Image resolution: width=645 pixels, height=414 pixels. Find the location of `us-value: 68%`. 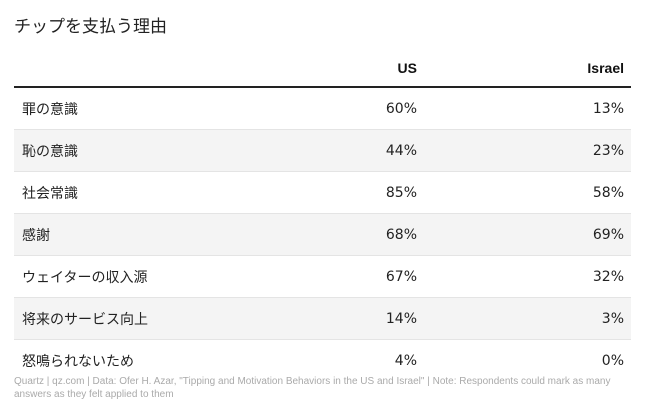

us-value: 68% is located at coordinates (320, 234).